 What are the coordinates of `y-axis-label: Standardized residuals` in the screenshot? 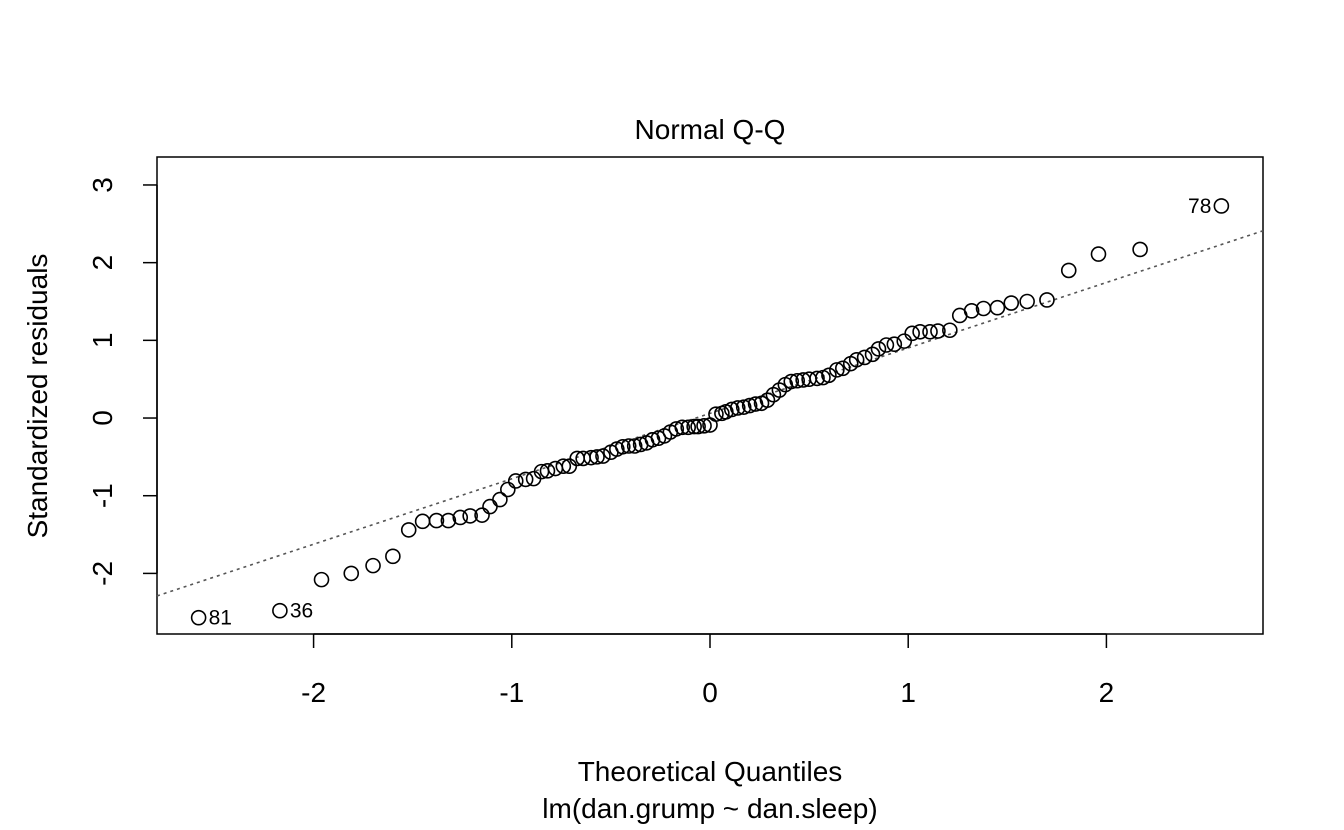 It's located at (37, 396).